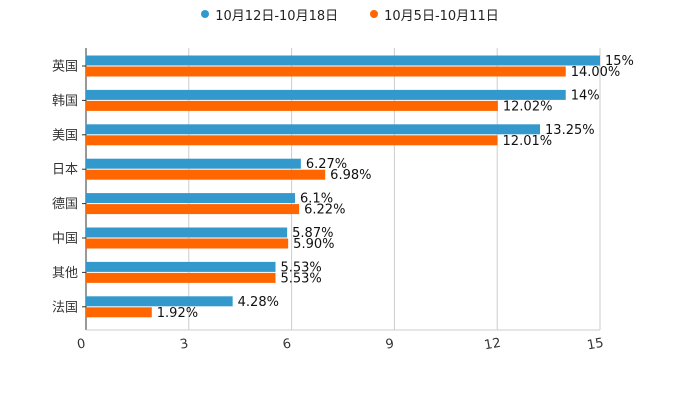 The width and height of the screenshot is (700, 400). Describe the element at coordinates (570, 130) in the screenshot. I see `data-label: 13.25%` at that location.